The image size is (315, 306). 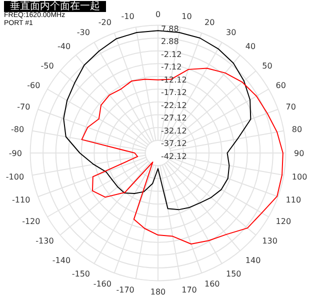 What do you see at coordinates (15, 177) in the screenshot?
I see `spoke-label: -100` at bounding box center [15, 177].